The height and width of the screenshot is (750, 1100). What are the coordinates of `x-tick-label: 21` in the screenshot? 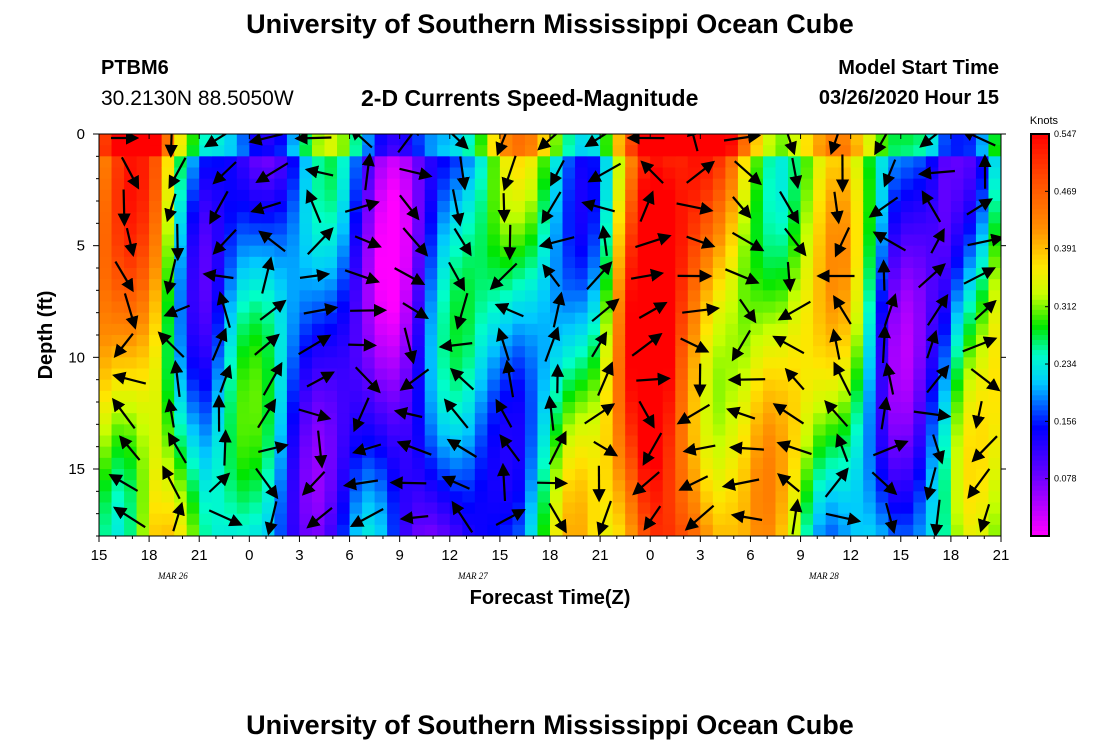 It's located at (600, 555).